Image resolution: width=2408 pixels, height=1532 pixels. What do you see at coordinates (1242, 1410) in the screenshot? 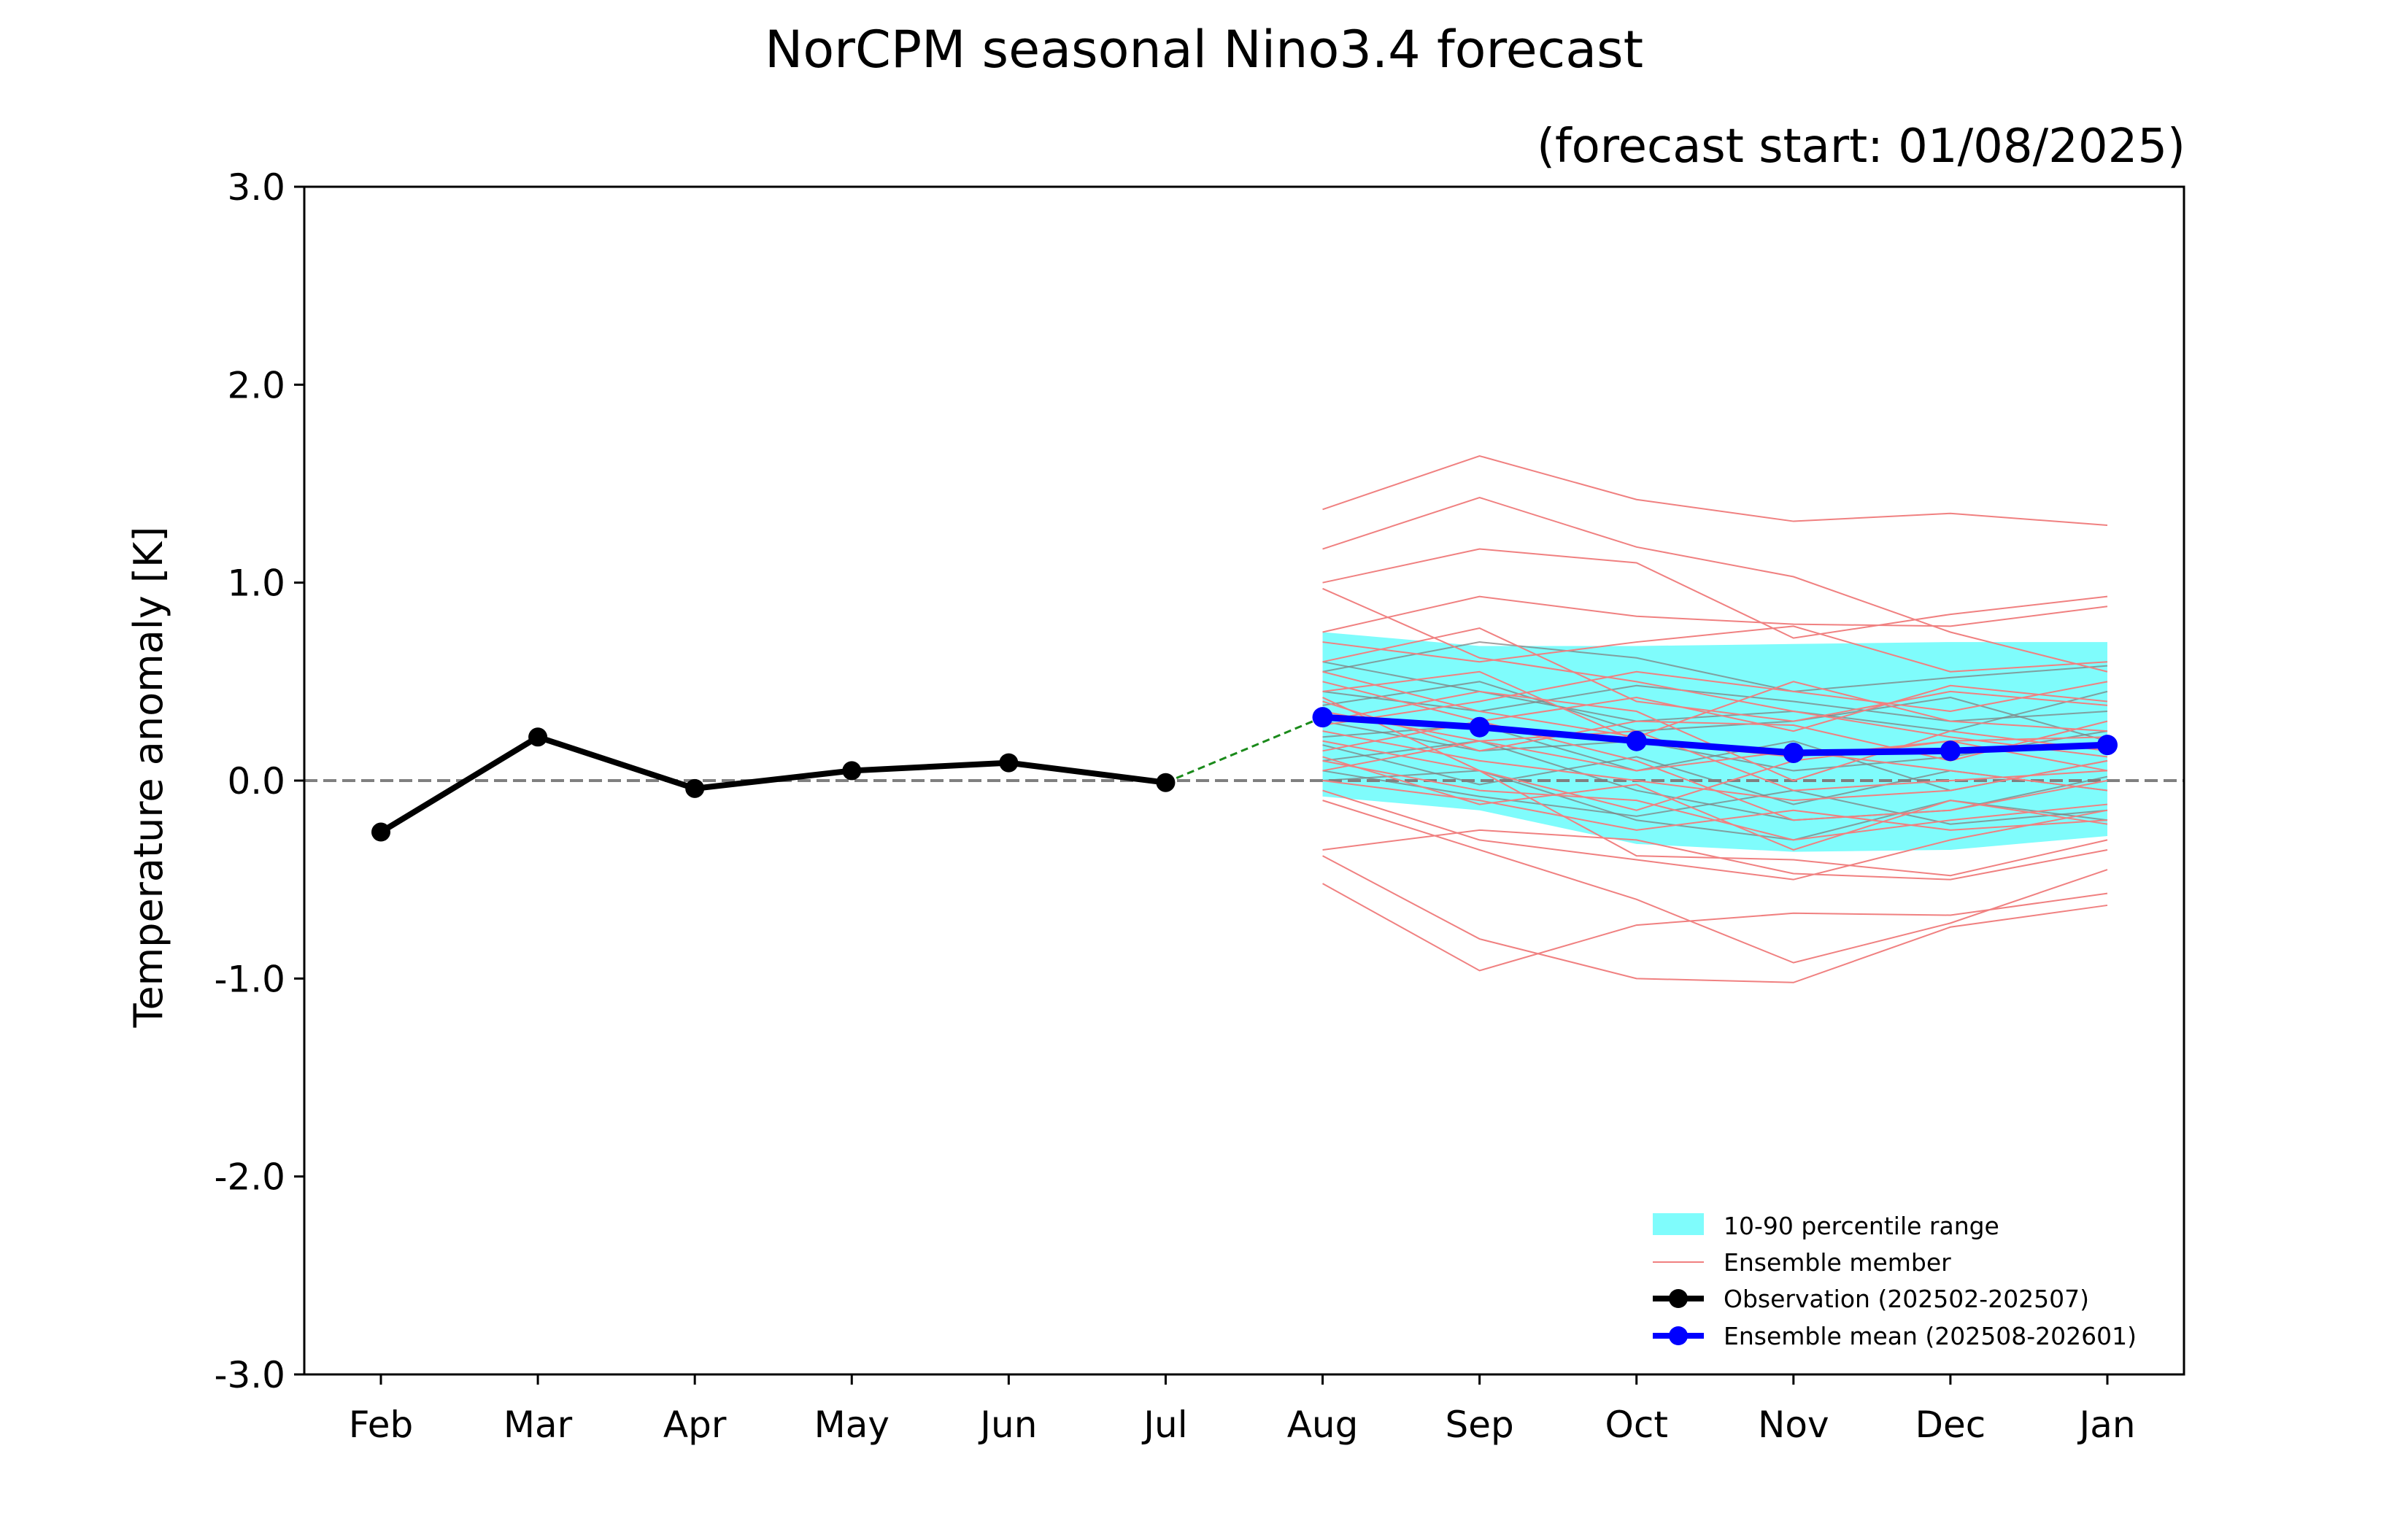
I see `x-axis: Feb Mar Apr May Jun Jul Aug Sep Oct Nov Dec Jan` at bounding box center [1242, 1410].